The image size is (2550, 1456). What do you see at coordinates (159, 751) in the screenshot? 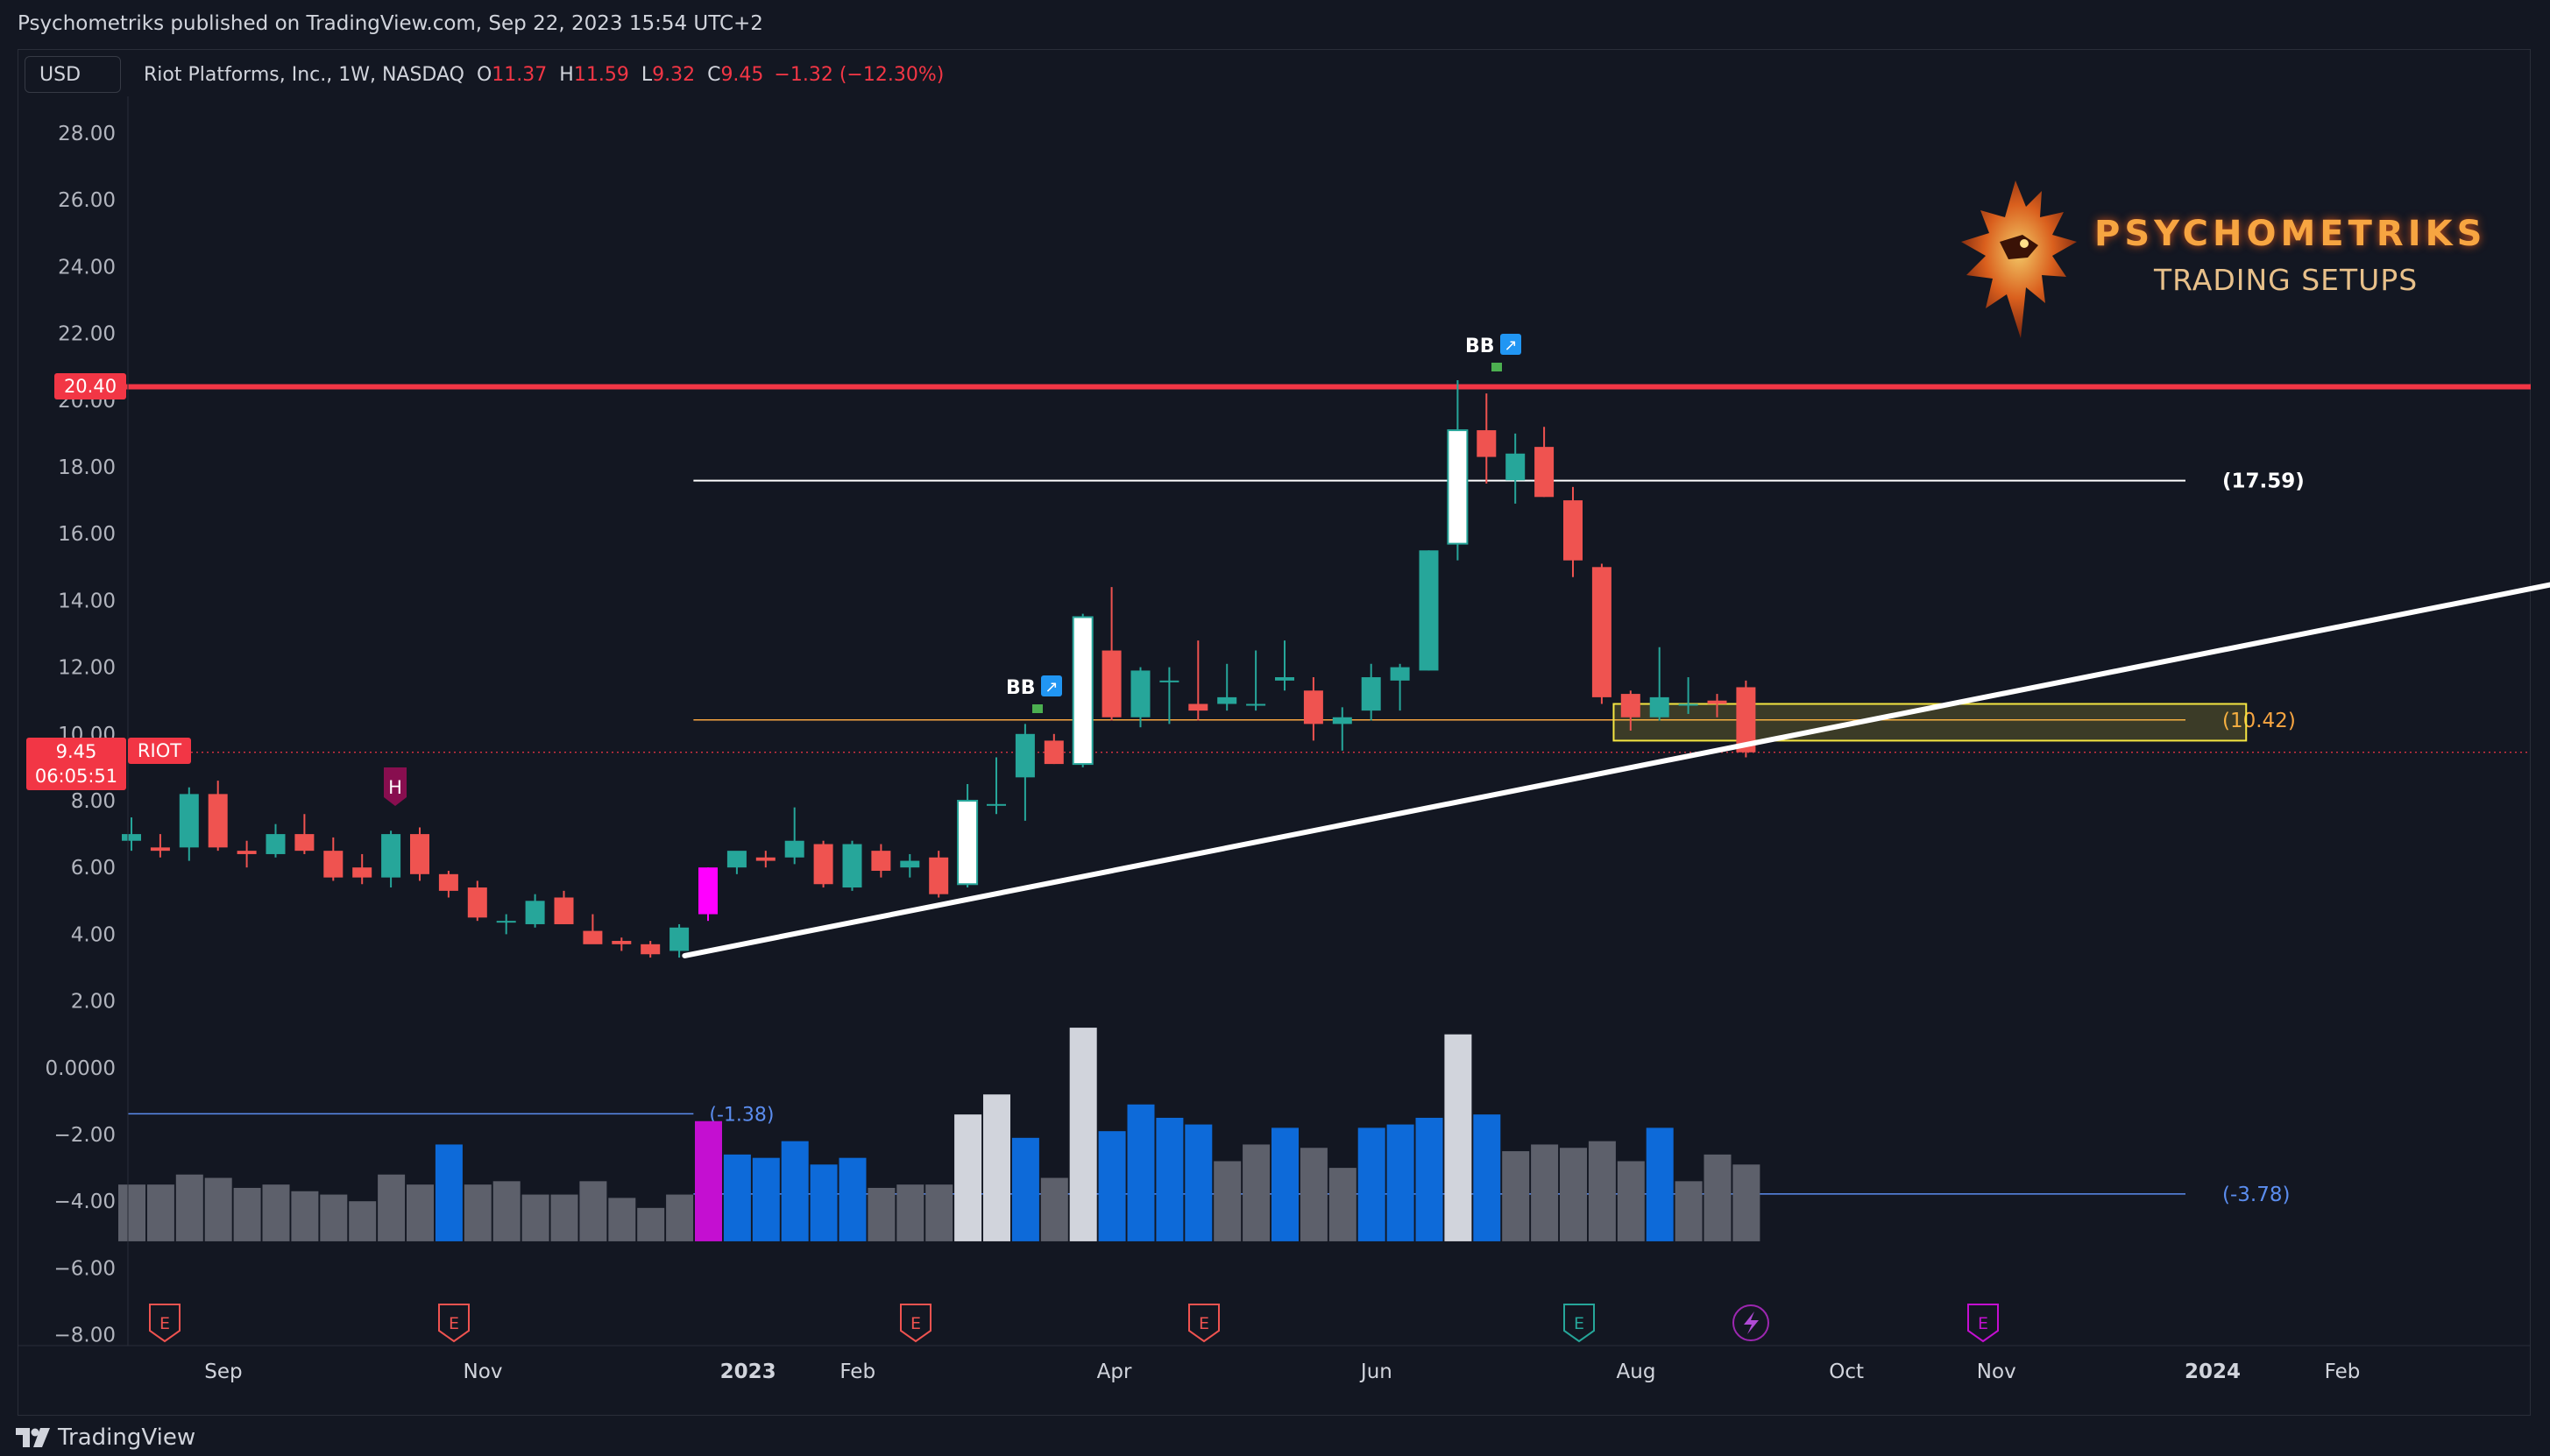
I see `symbol-price-tag: RIOT` at bounding box center [159, 751].